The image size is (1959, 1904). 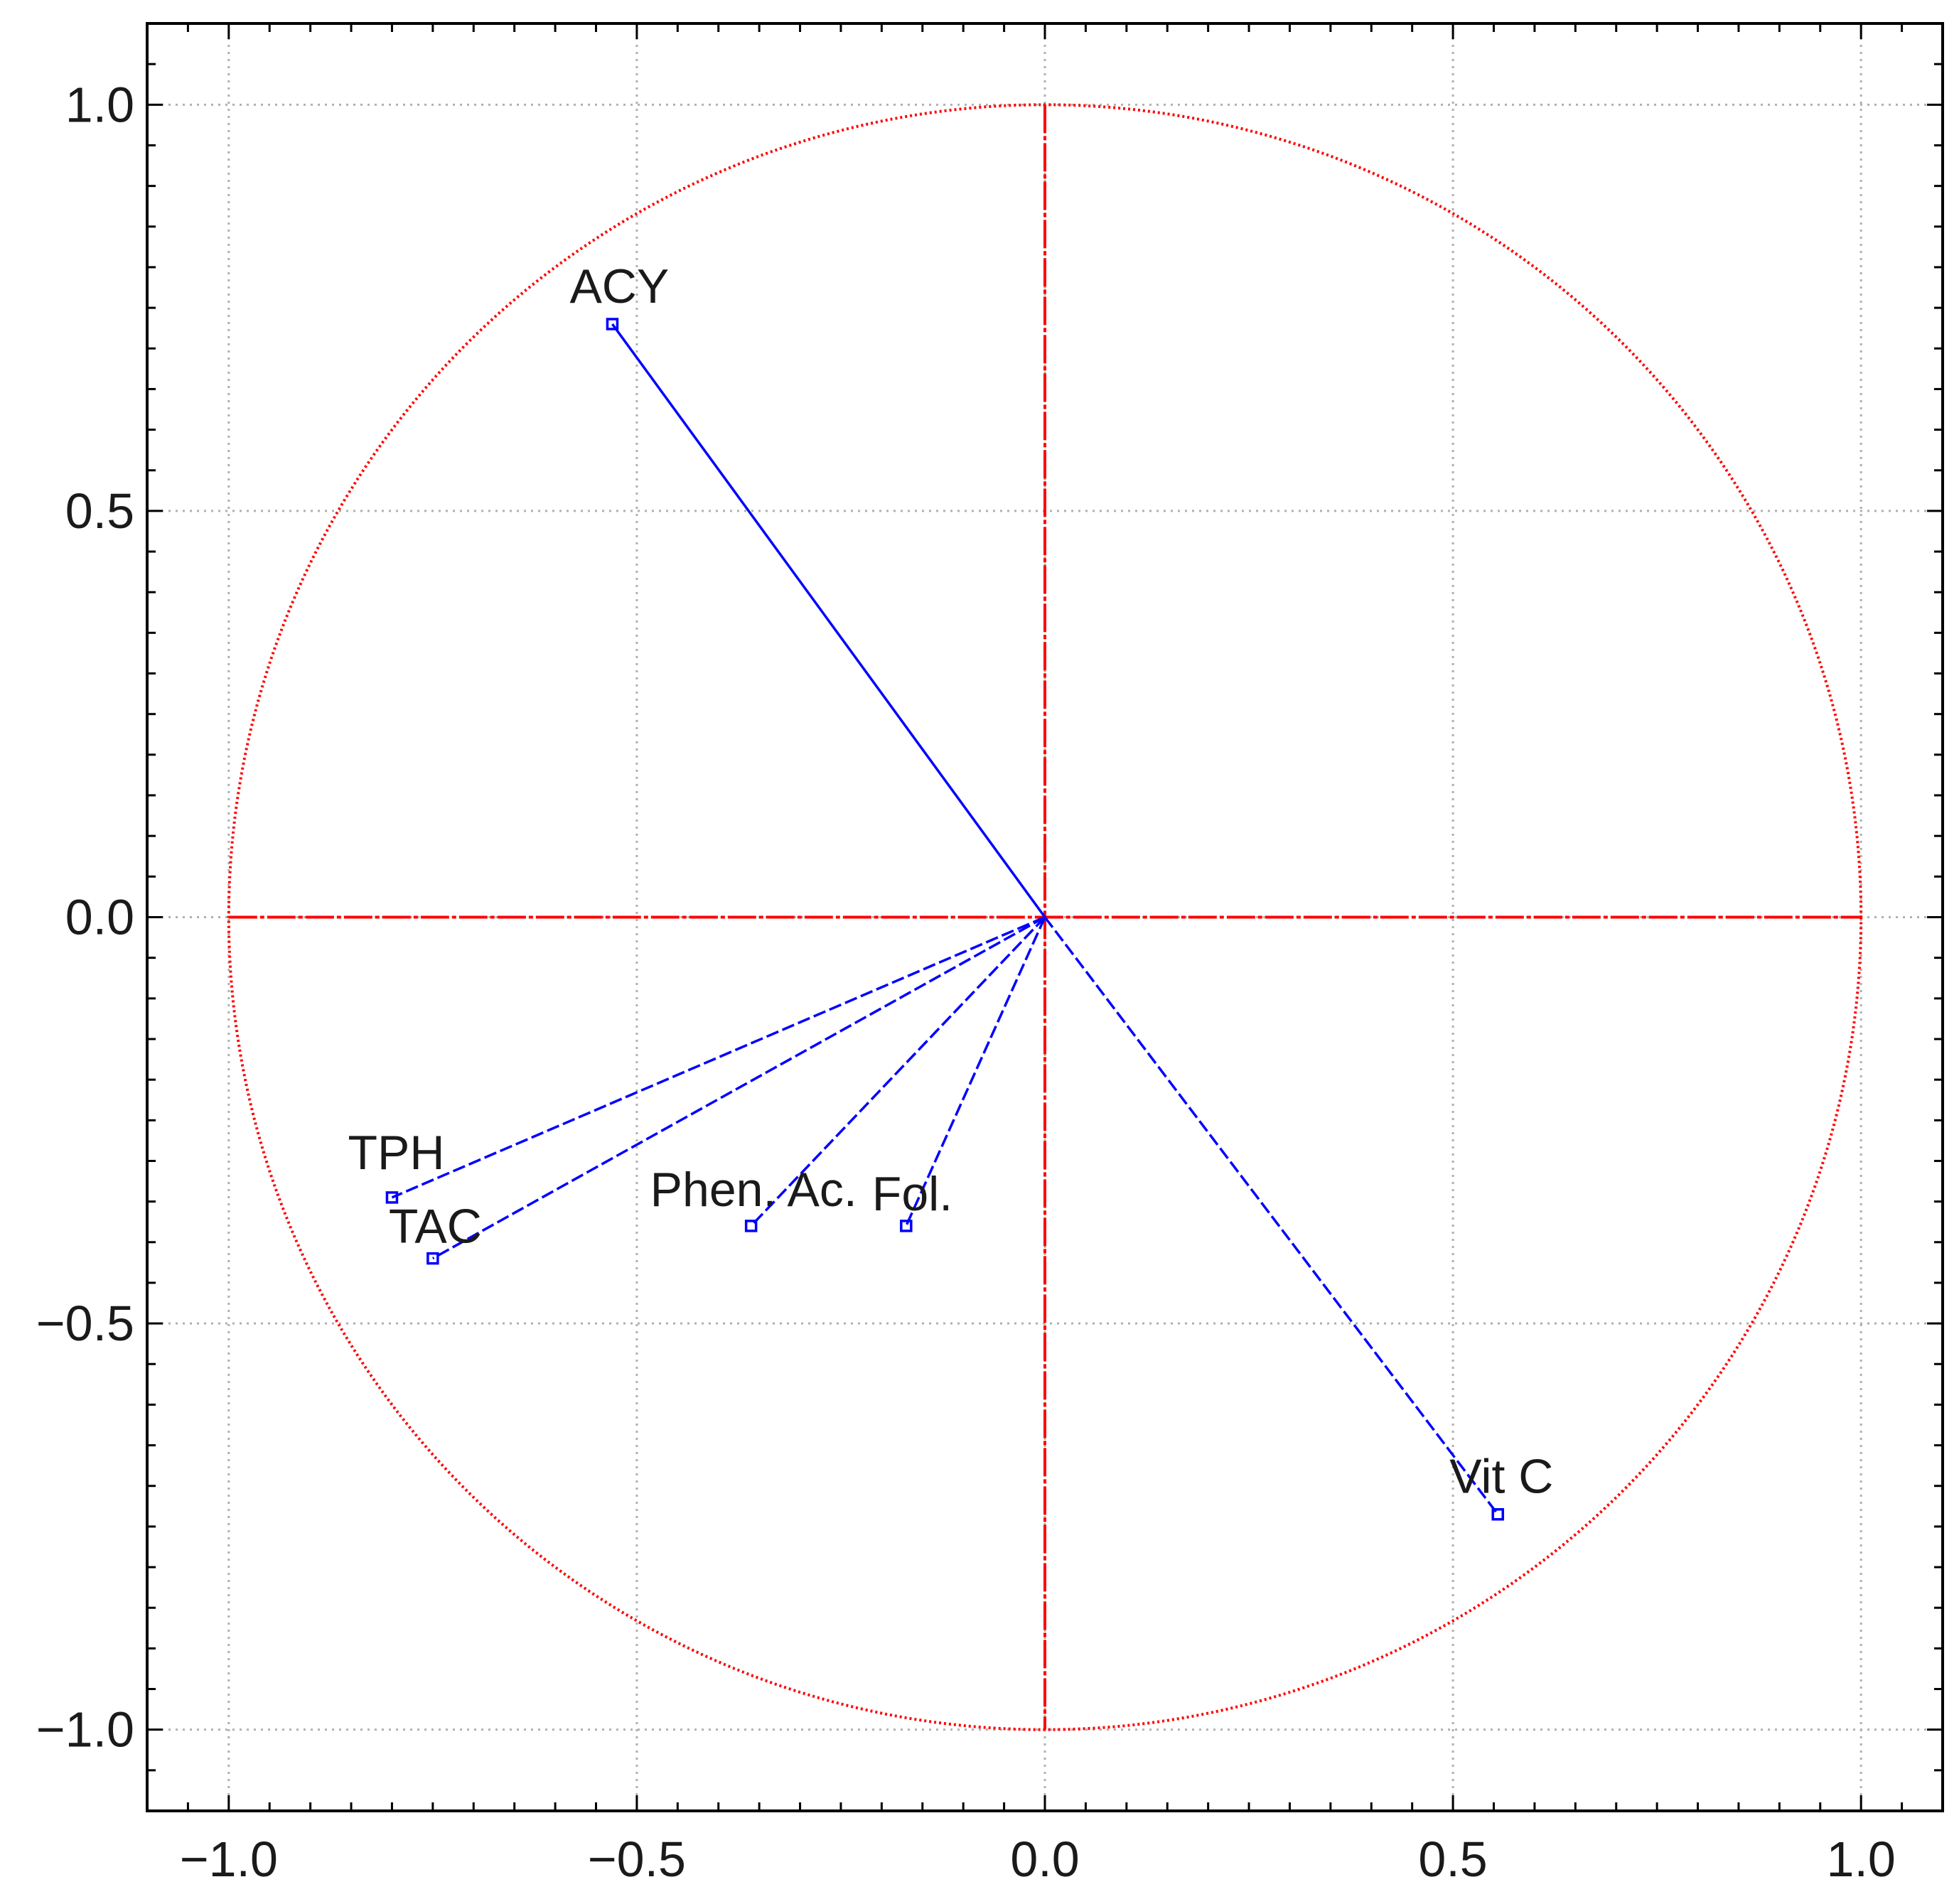 What do you see at coordinates (1862, 1859) in the screenshot?
I see `x-tick-label-4: 1.0` at bounding box center [1862, 1859].